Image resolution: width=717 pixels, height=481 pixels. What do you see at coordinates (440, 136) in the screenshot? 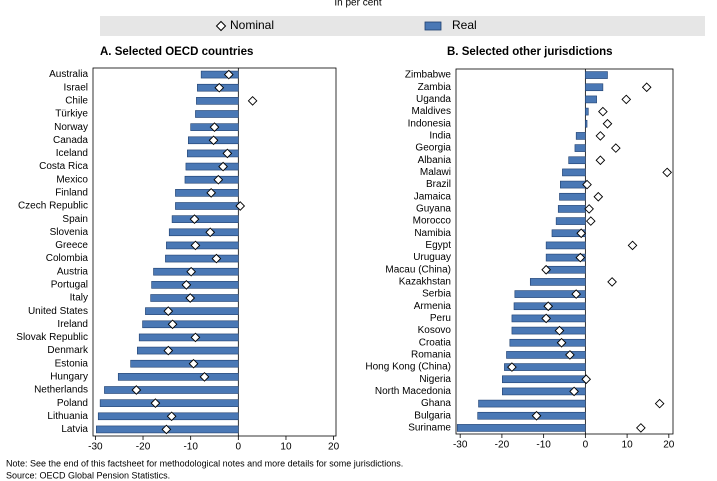
I see `y-tick-label: India` at bounding box center [440, 136].